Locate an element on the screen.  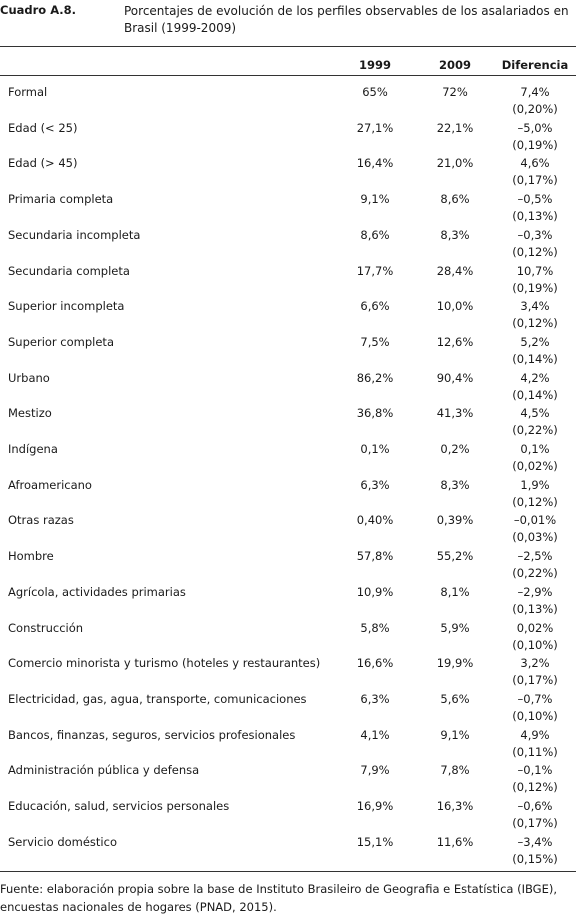
cell-se: (0,22%) is located at coordinates (535, 573).